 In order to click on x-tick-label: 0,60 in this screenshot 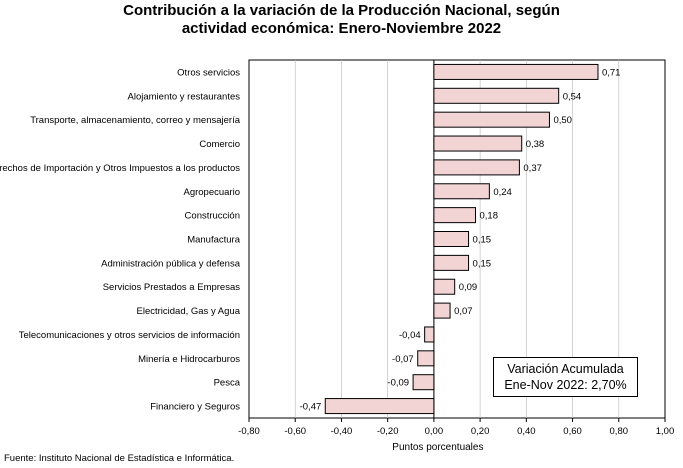, I will do `click(572, 431)`.